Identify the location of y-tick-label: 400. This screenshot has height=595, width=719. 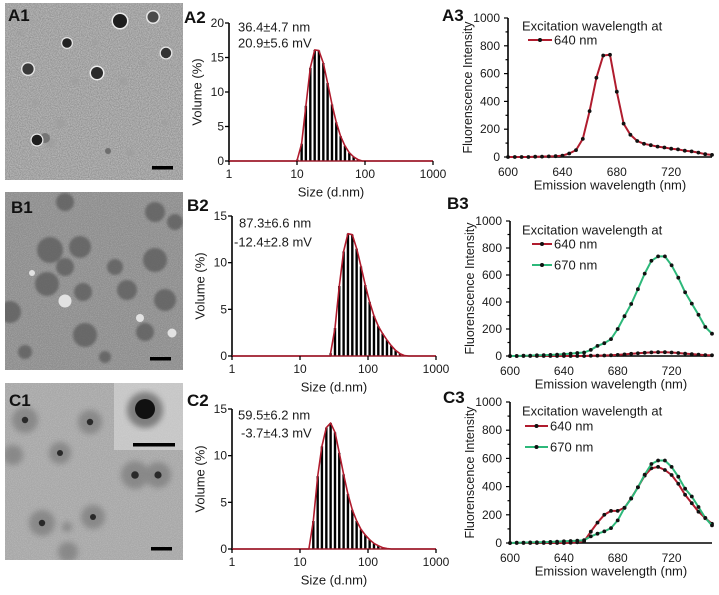
(492, 487).